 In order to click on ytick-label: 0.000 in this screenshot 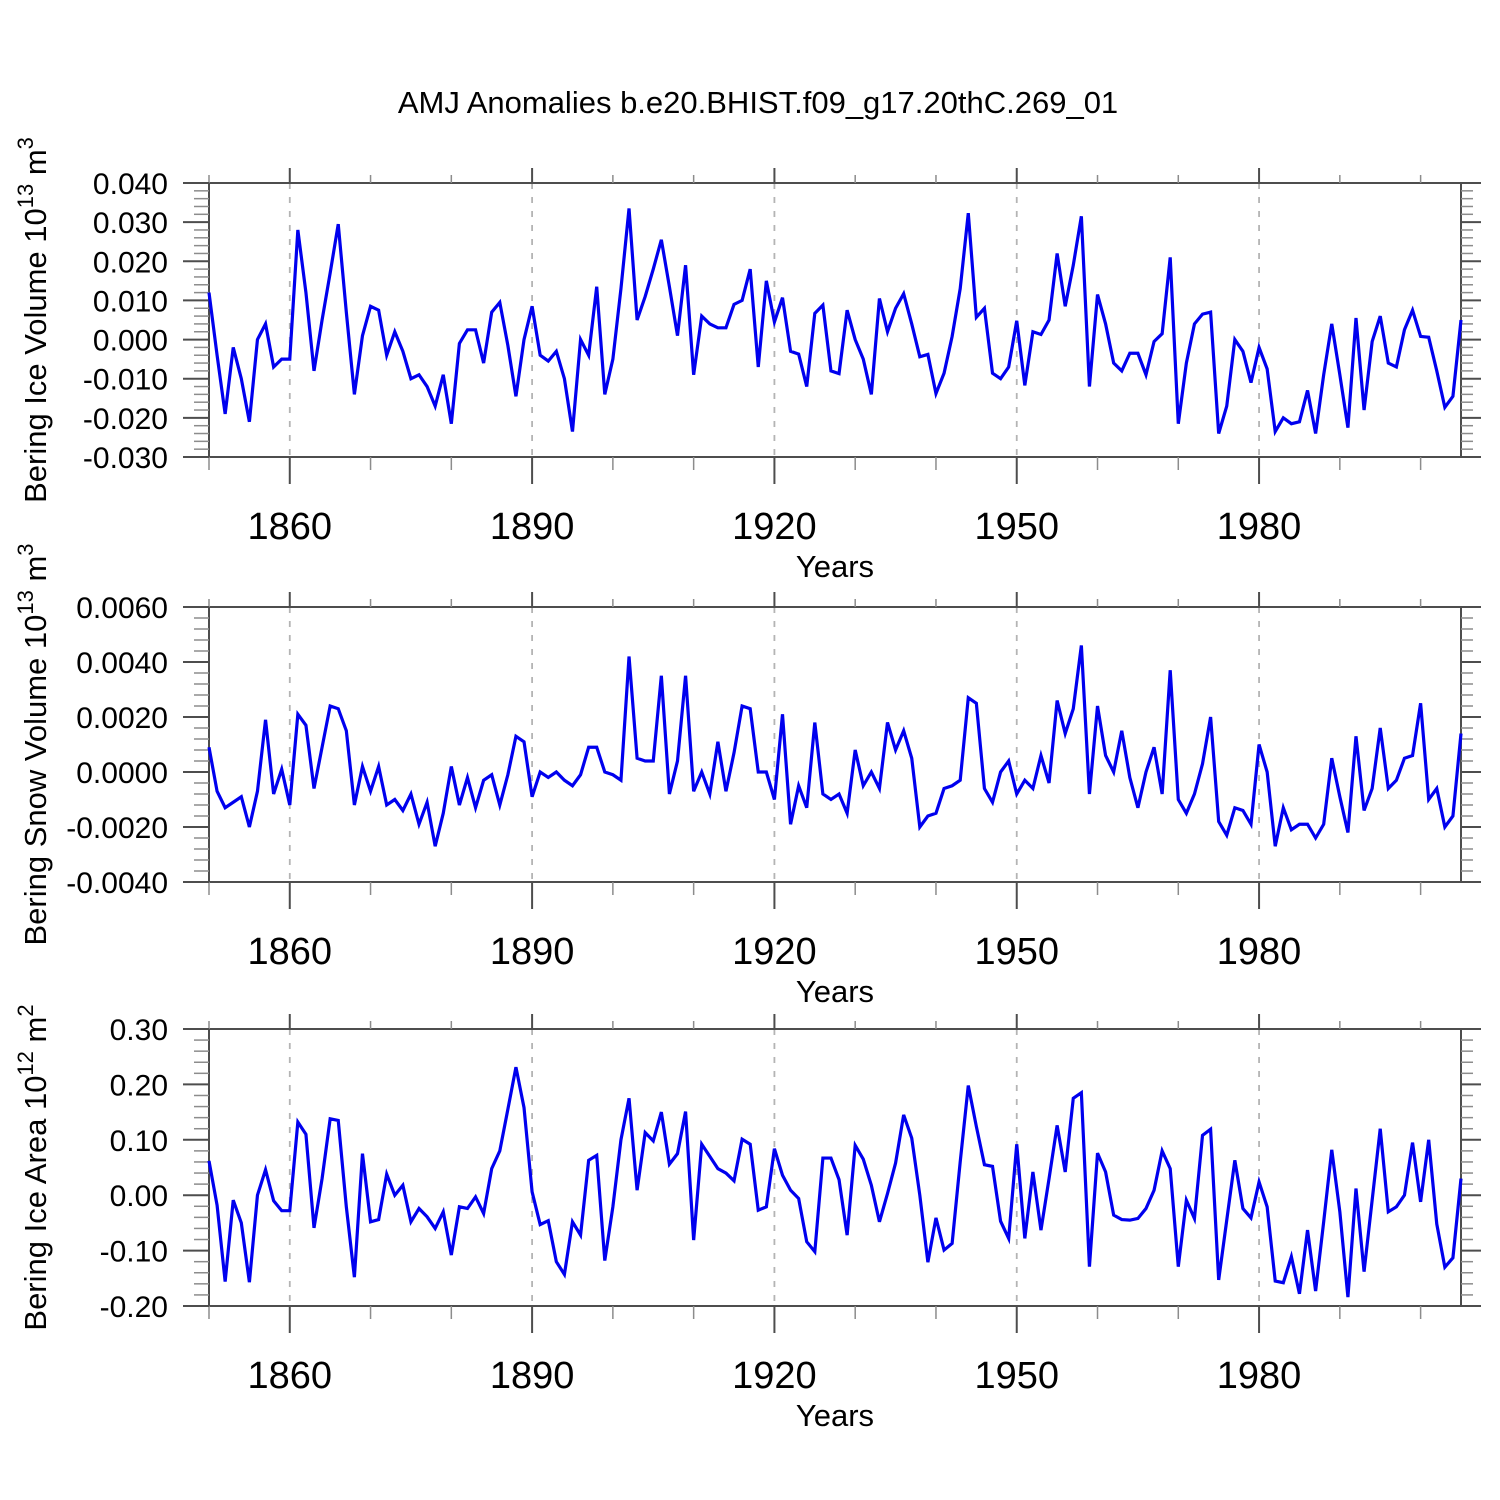, I will do `click(130, 341)`.